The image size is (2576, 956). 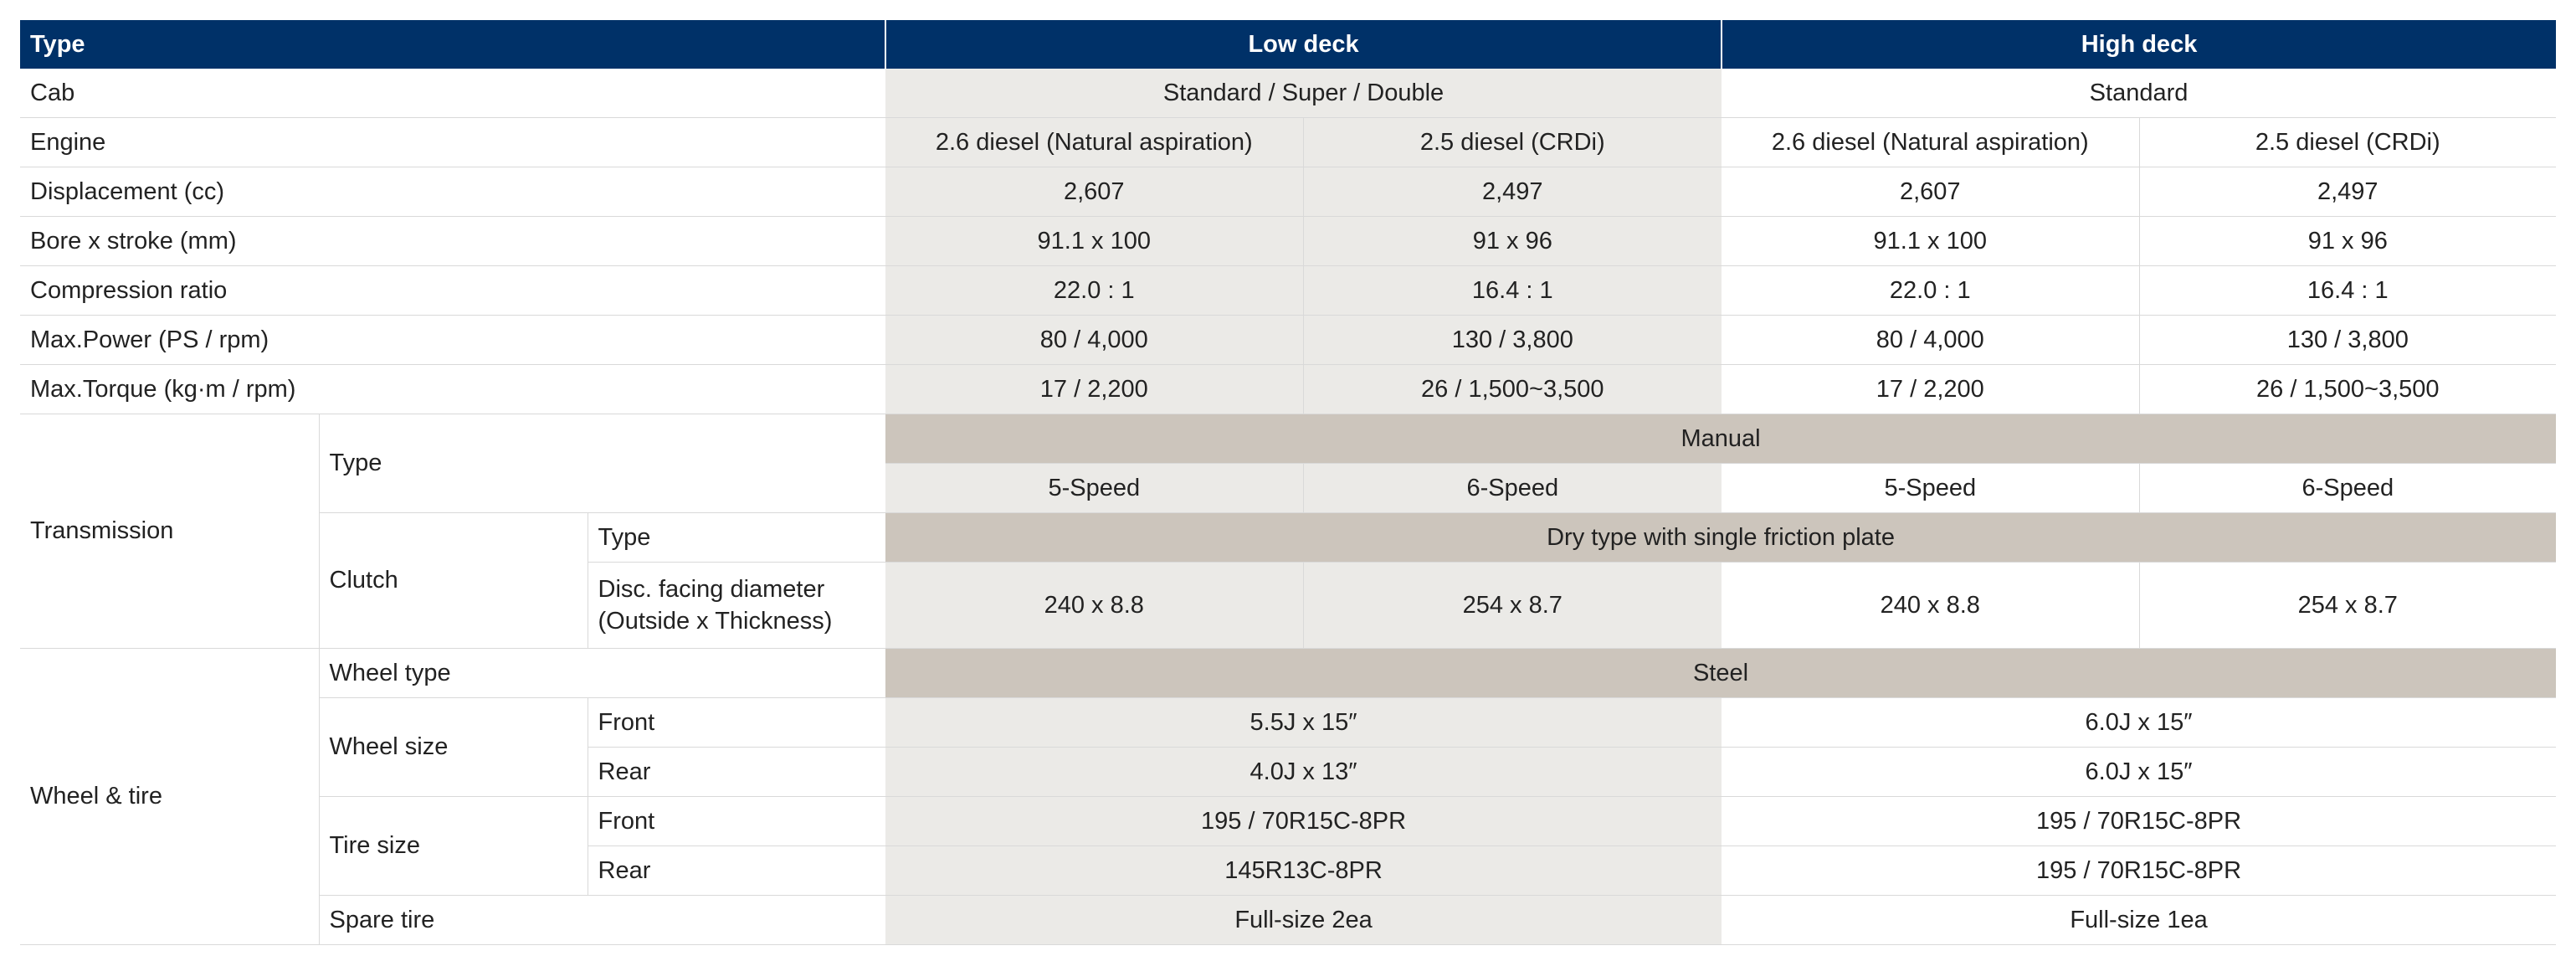 I want to click on cell-low: 195 / 70R15C-8PR, so click(x=1303, y=821).